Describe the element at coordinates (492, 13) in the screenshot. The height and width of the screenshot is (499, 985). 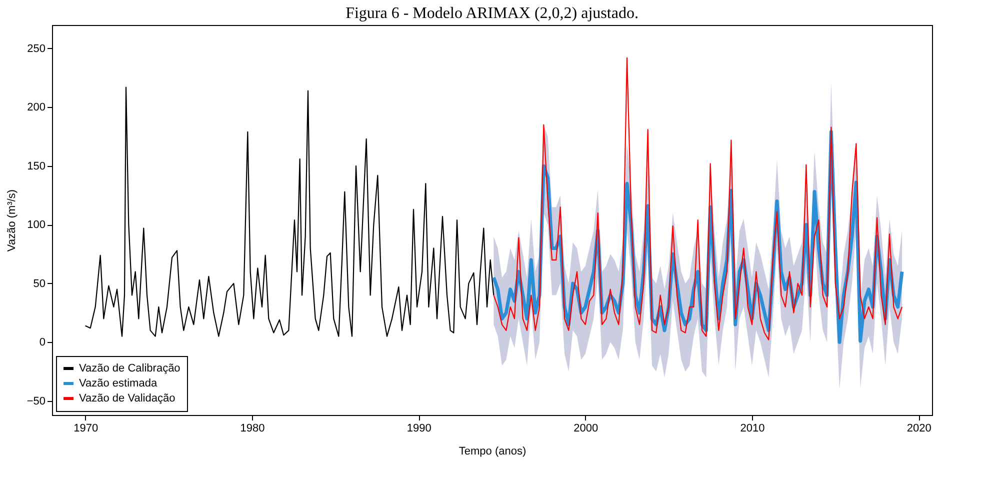
I see `chart-title: Figura 6 - Modelo ARIMAX (2,0,2) ajustado.` at that location.